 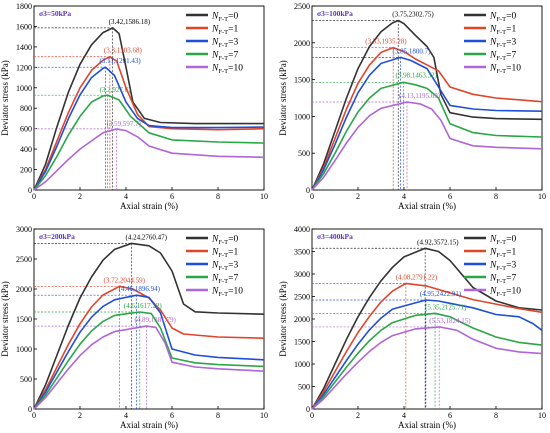 What do you see at coordinates (26, 108) in the screenshot?
I see `y-tick-label: 800` at bounding box center [26, 108].